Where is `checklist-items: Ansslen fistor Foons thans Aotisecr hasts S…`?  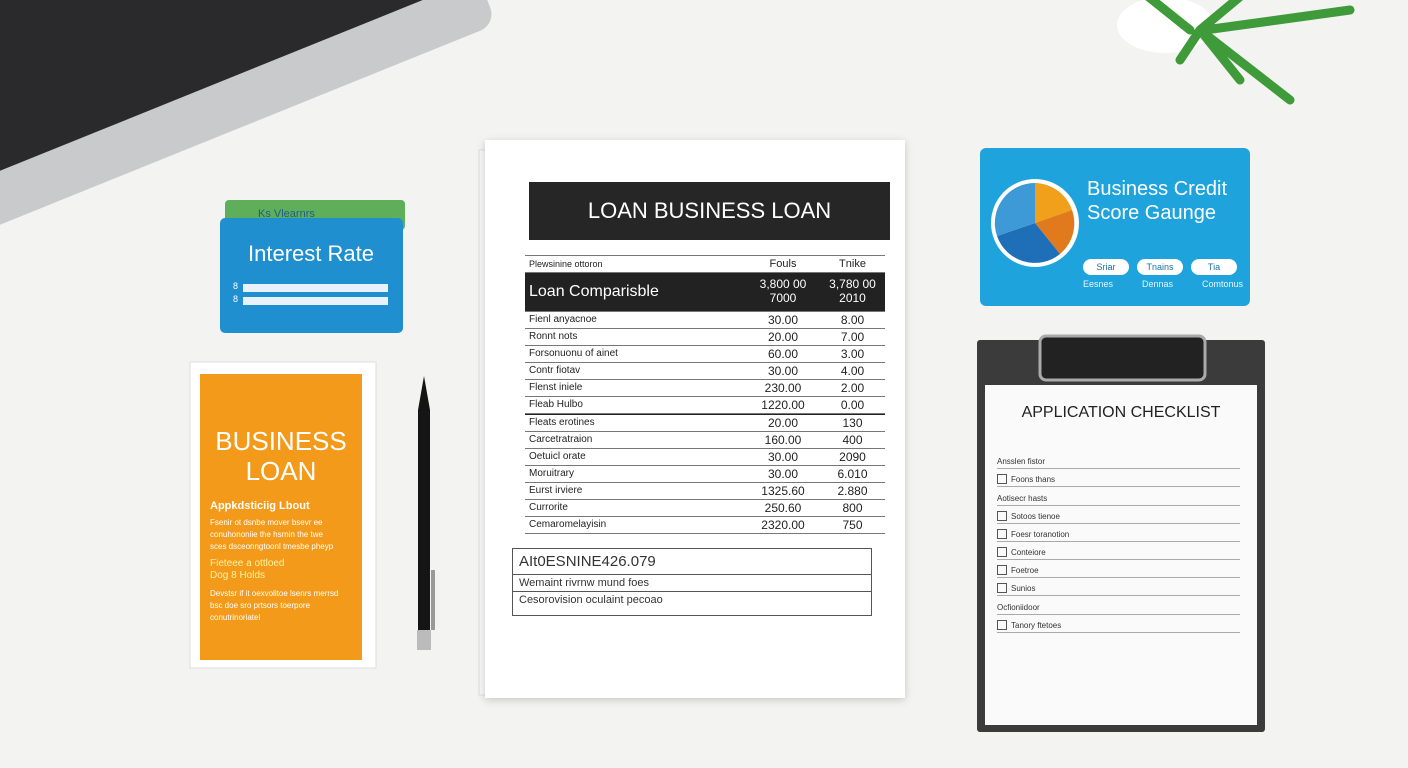 checklist-items: Ansslen fistor Foons thans Aotisecr hasts S… is located at coordinates (1118, 541).